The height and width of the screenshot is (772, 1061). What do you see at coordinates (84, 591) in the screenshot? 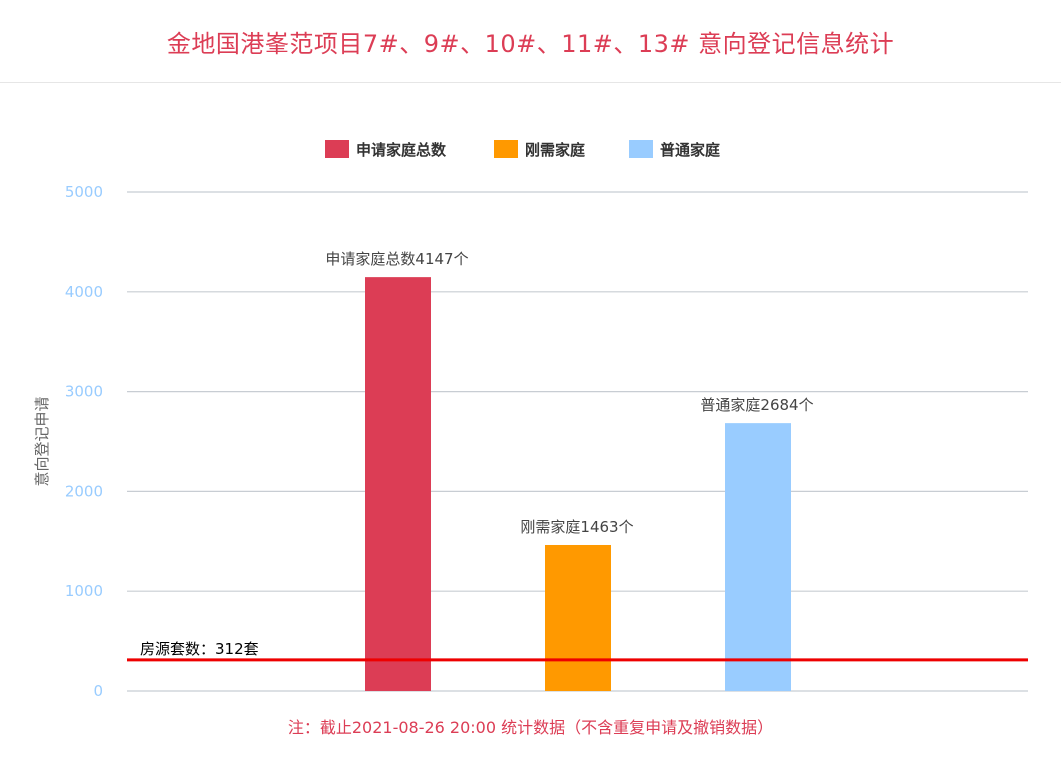
I see `y-tick-label: 1000` at bounding box center [84, 591].